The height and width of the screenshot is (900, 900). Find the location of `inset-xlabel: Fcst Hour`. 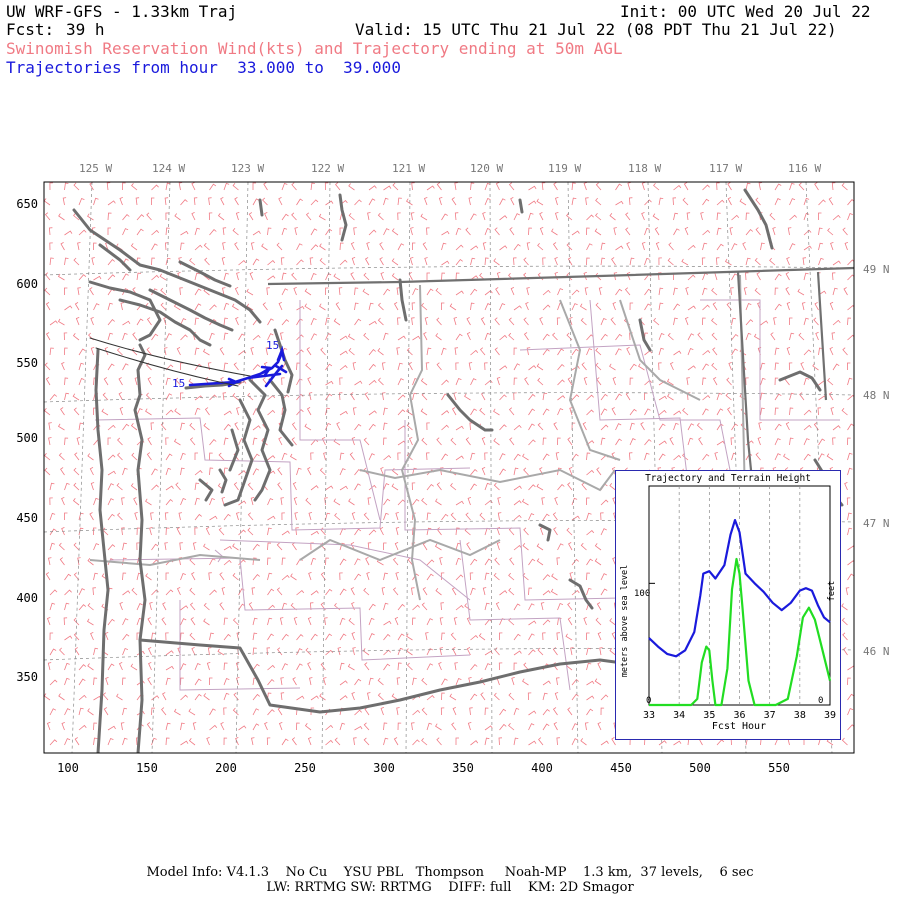

inset-xlabel: Fcst Hour is located at coordinates (739, 726).